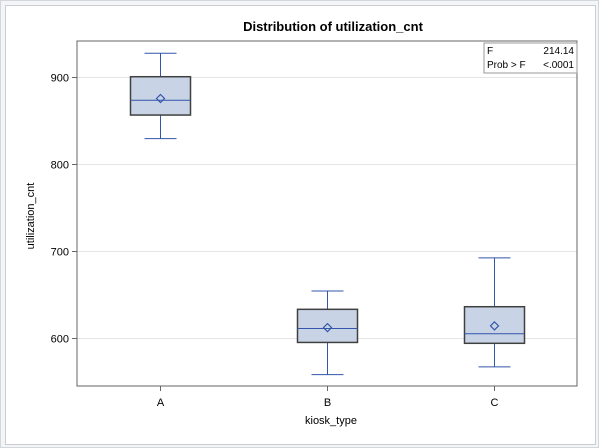  What do you see at coordinates (558, 65) in the screenshot?
I see `stat-p-value: <.0001` at bounding box center [558, 65].